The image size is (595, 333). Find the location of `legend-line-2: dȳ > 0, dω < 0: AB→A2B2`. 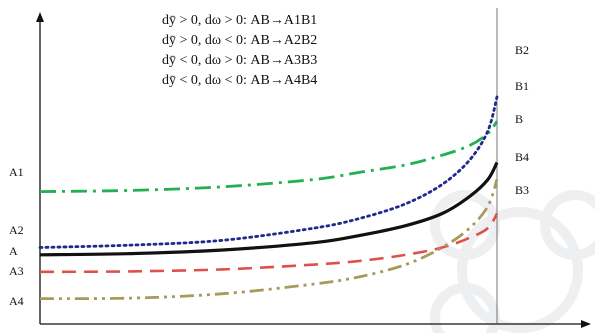

legend-line-2: dȳ > 0, dω < 0: AB→A2B2 is located at coordinates (239, 40).